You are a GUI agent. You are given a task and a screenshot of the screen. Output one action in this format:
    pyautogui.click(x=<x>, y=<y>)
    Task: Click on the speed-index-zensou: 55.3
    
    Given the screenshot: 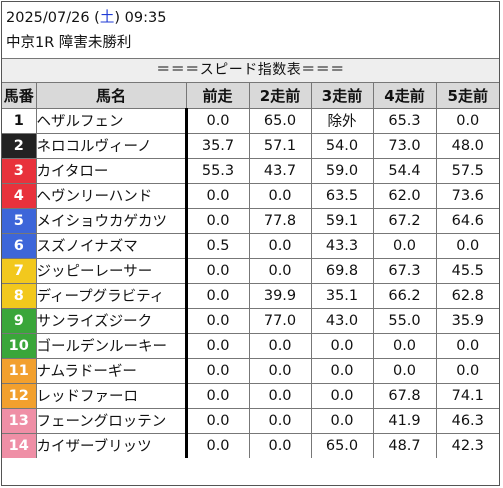 What is the action you would take?
    pyautogui.click(x=217, y=170)
    